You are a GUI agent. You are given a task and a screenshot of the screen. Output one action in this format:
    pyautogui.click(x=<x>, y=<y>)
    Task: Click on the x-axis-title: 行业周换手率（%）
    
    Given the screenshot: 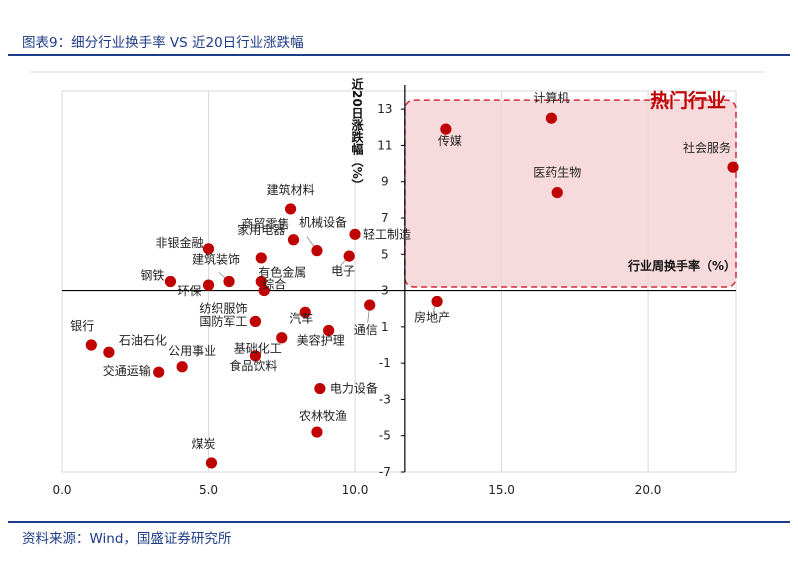 What is the action you would take?
    pyautogui.click(x=681, y=265)
    